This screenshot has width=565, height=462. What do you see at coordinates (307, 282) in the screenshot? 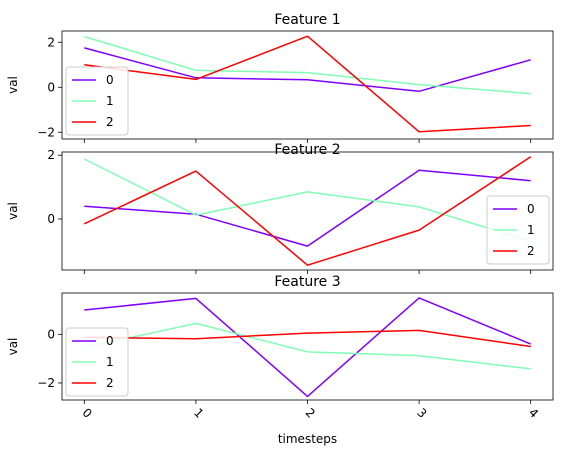
I see `chart-title: Feature 3` at bounding box center [307, 282].